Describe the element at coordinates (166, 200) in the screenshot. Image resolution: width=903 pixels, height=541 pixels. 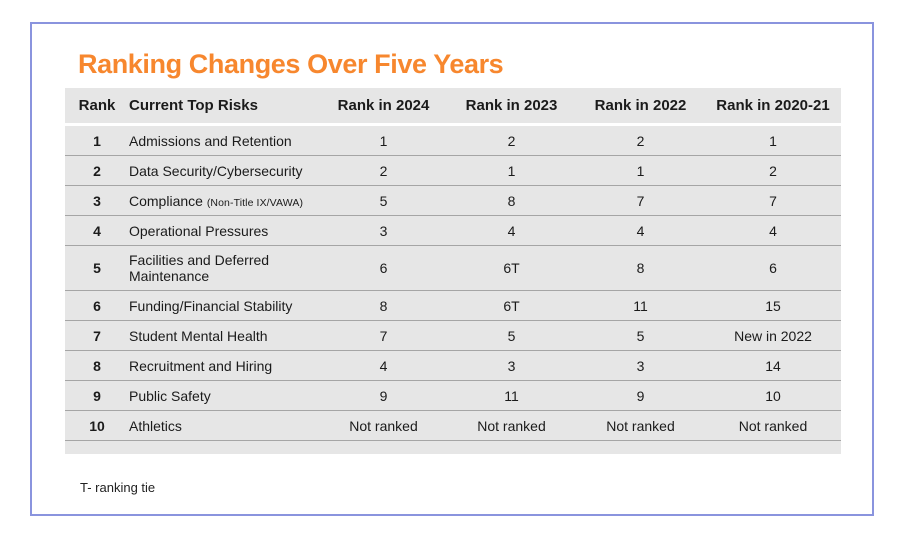
I see `risk-name: Compliance` at that location.